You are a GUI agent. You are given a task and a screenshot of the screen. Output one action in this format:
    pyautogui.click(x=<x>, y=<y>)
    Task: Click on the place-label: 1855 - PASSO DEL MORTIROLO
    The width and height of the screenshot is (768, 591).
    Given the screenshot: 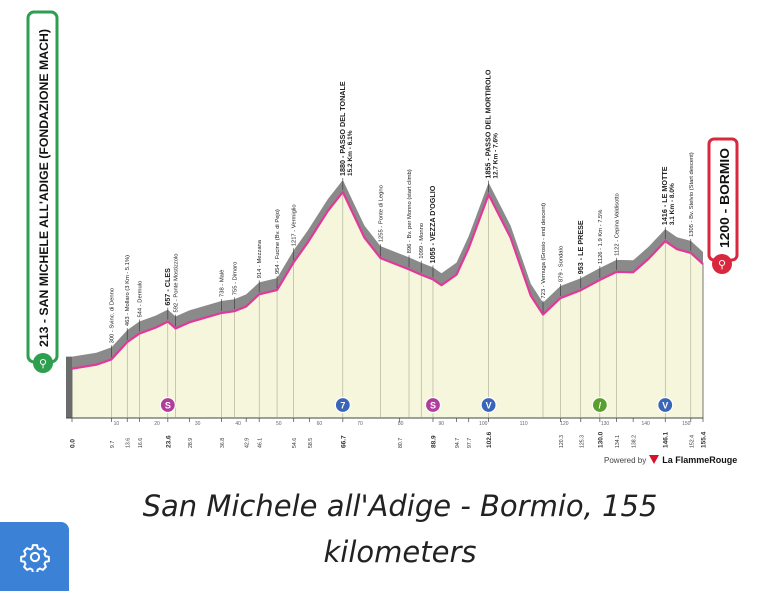 What is the action you would take?
    pyautogui.click(x=488, y=124)
    